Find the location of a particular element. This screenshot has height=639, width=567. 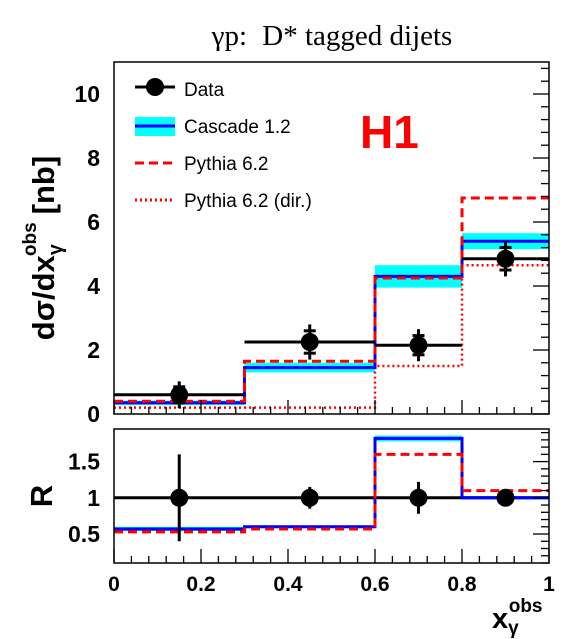

legend-item-pythia-dir: Pythia 6.2 (dir.) is located at coordinates (223, 201).